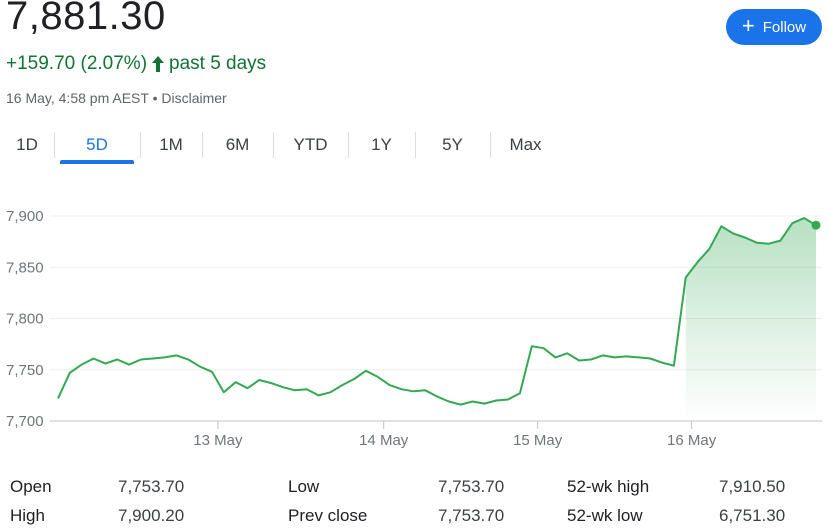  What do you see at coordinates (77, 98) in the screenshot?
I see `timestamp: 16 May, 4:58 pm AEST` at bounding box center [77, 98].